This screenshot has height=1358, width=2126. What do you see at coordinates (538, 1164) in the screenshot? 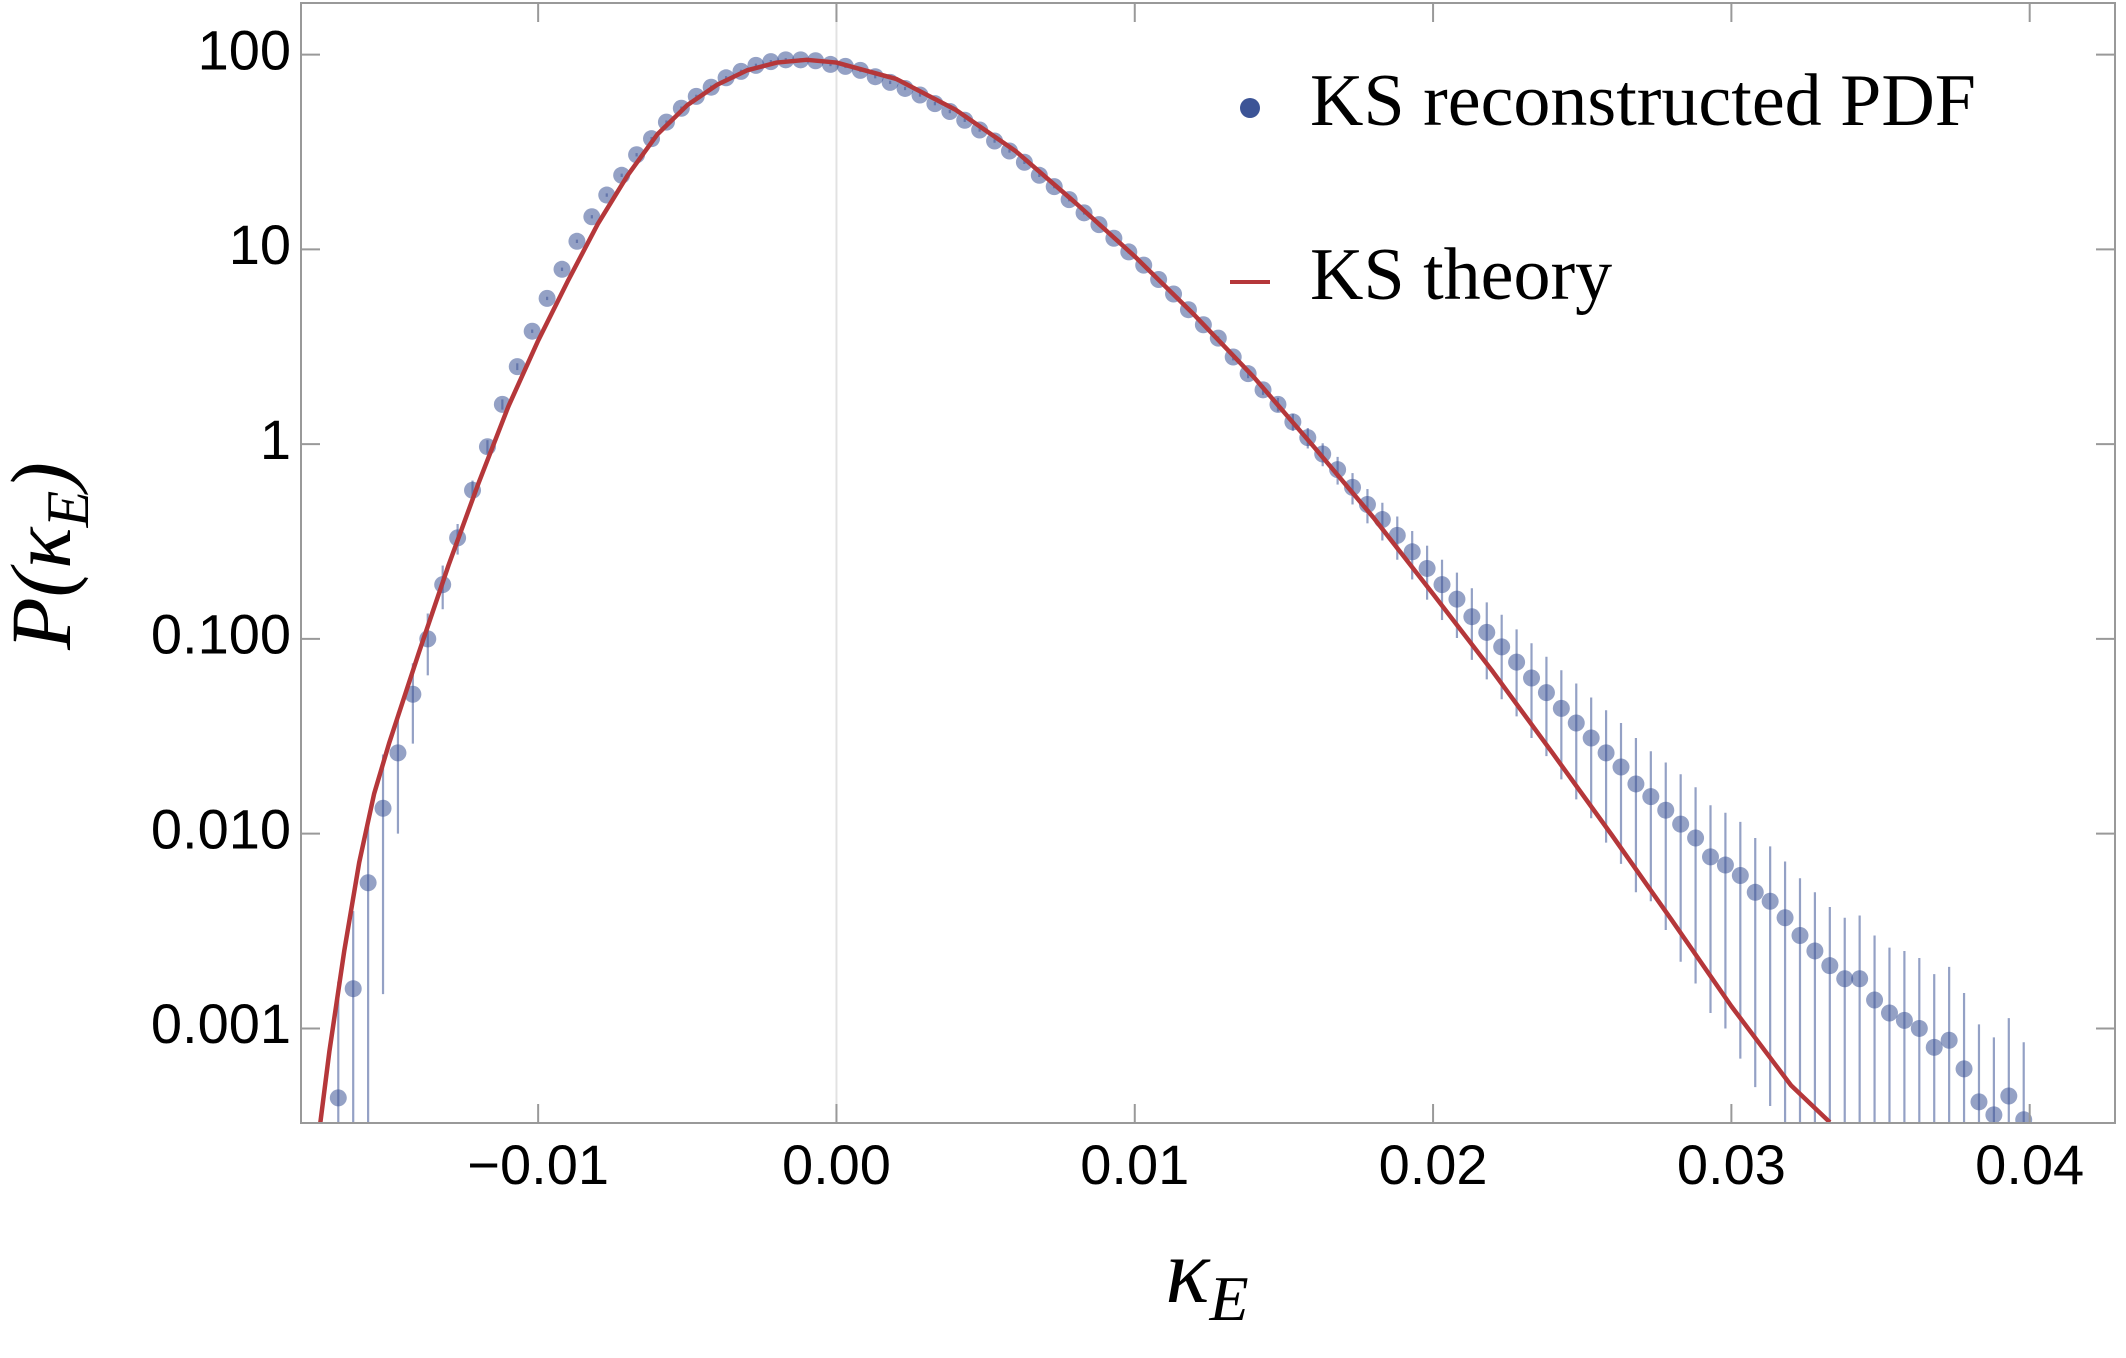
I see `x-tick-label: −0.01` at bounding box center [538, 1164].